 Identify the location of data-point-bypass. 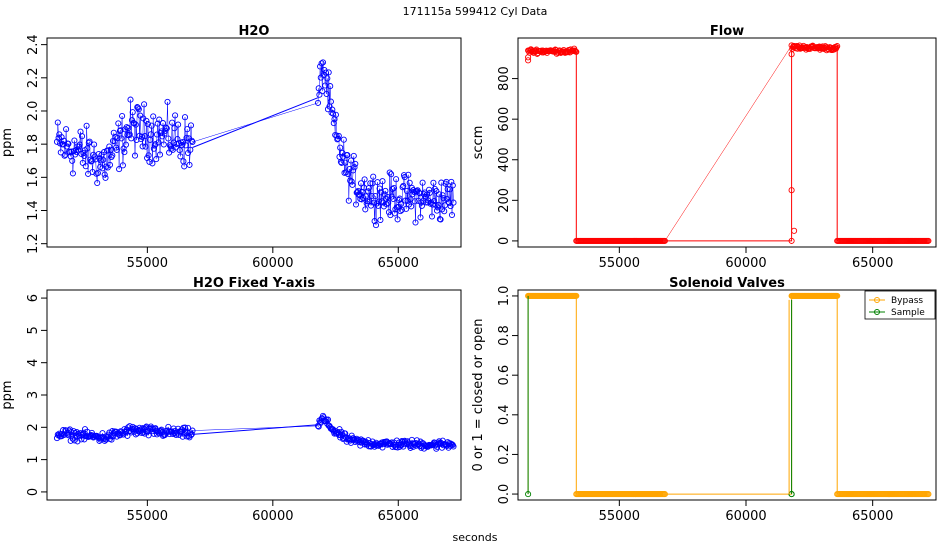
(837, 295).